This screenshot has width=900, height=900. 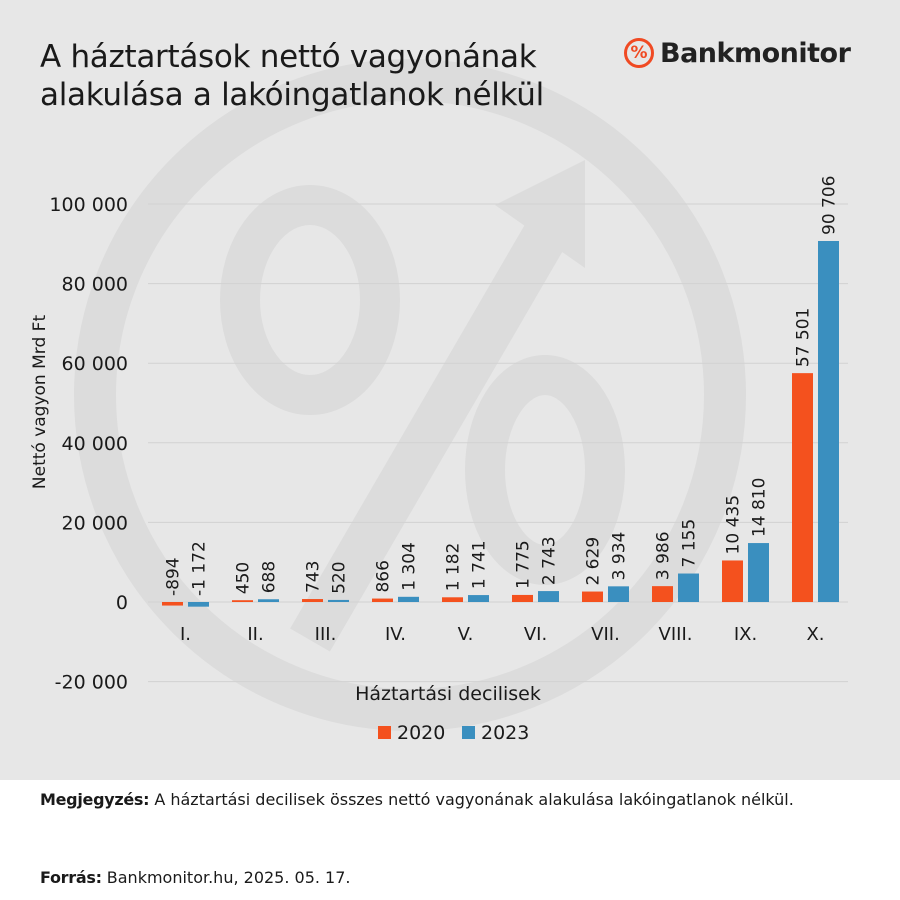 I want to click on y-axis-title: Nettó vagyon Mrd Ft, so click(x=40, y=402).